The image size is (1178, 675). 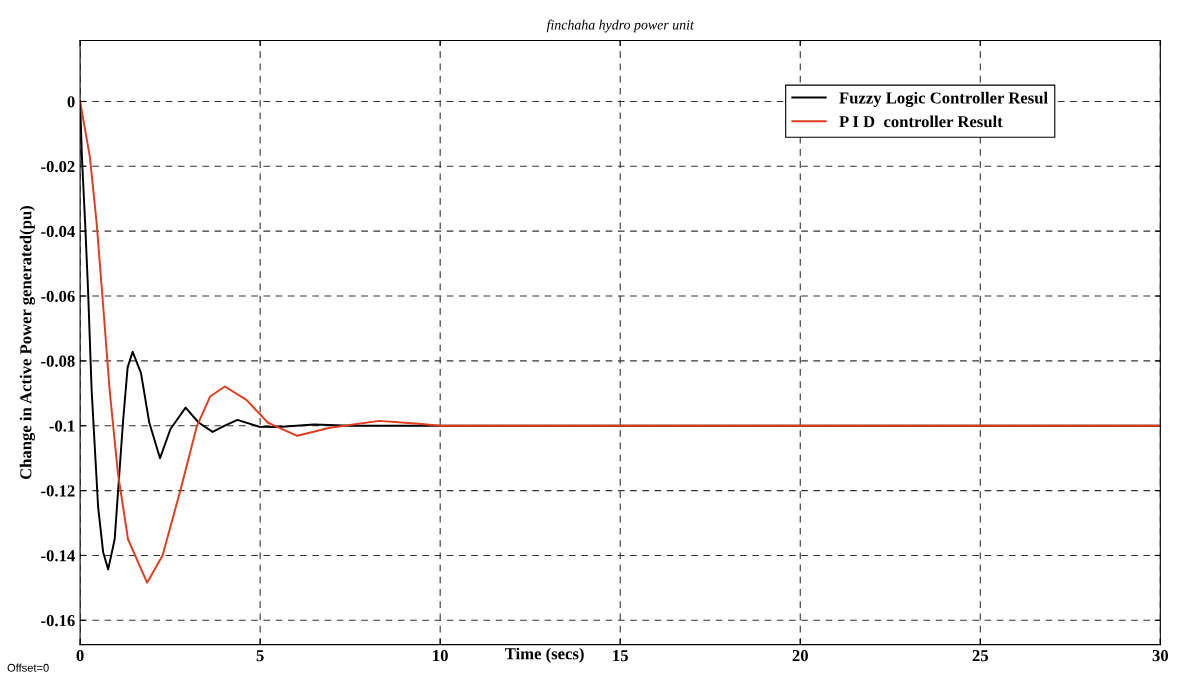 What do you see at coordinates (58, 231) in the screenshot?
I see `y-tick-label: -0.04` at bounding box center [58, 231].